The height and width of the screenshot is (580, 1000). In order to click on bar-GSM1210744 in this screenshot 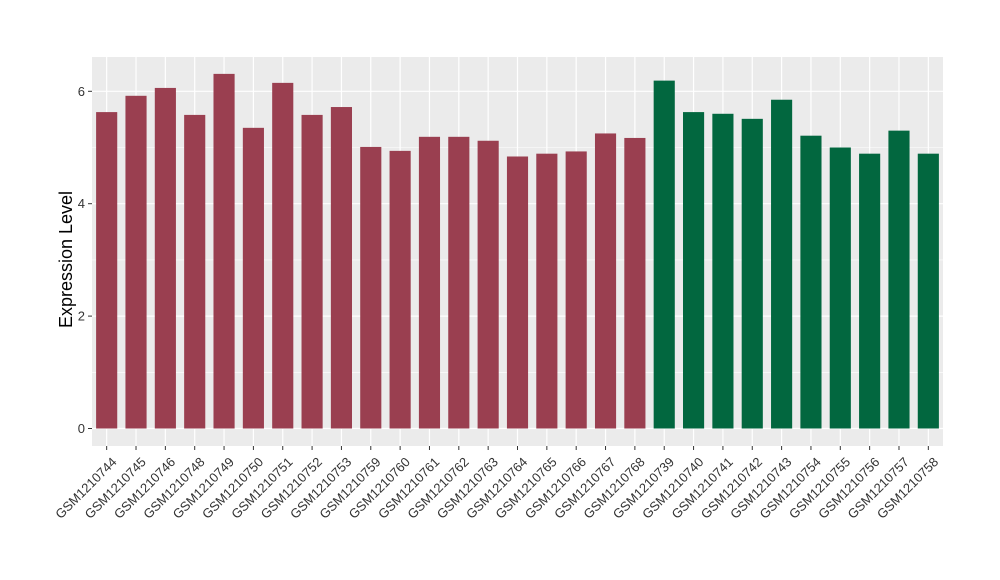, I will do `click(107, 270)`.